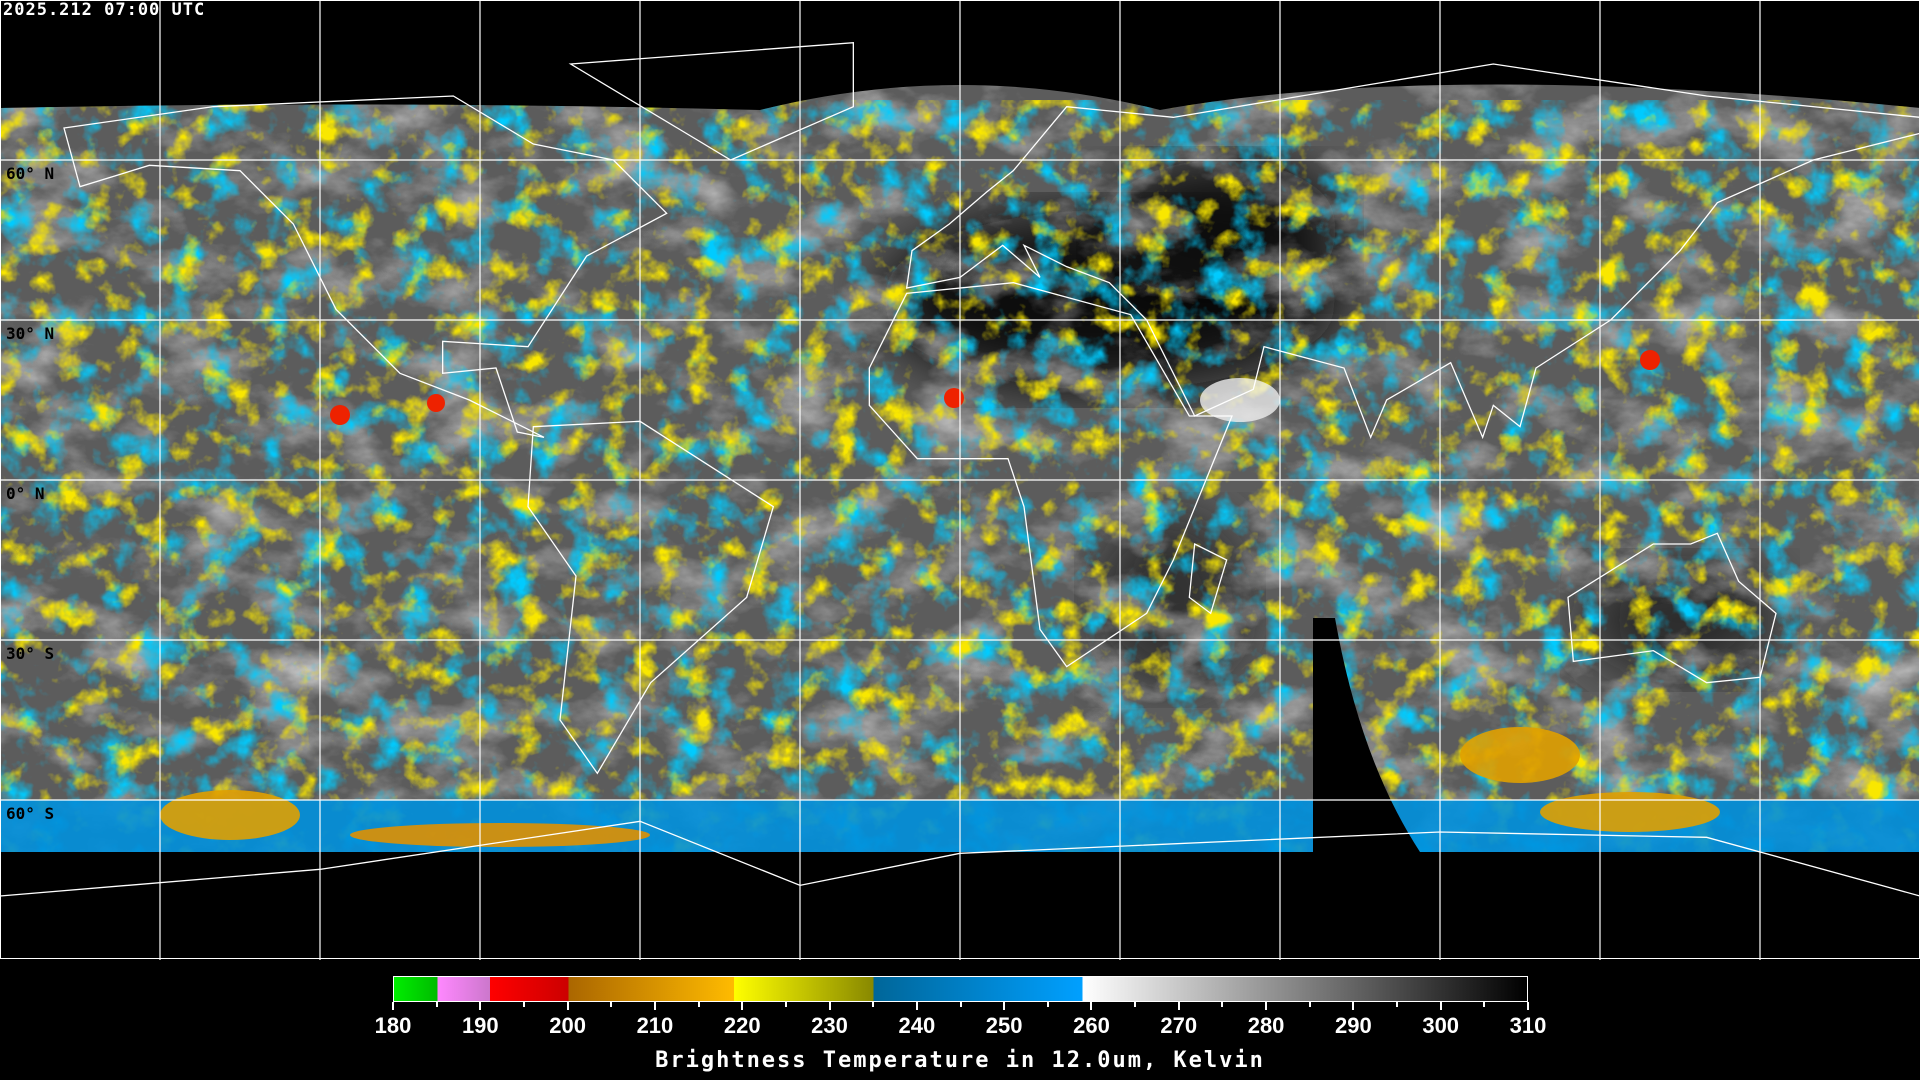 This screenshot has height=1080, width=1920. Describe the element at coordinates (1004, 1025) in the screenshot. I see `colorbar-tick-label: 250` at that location.